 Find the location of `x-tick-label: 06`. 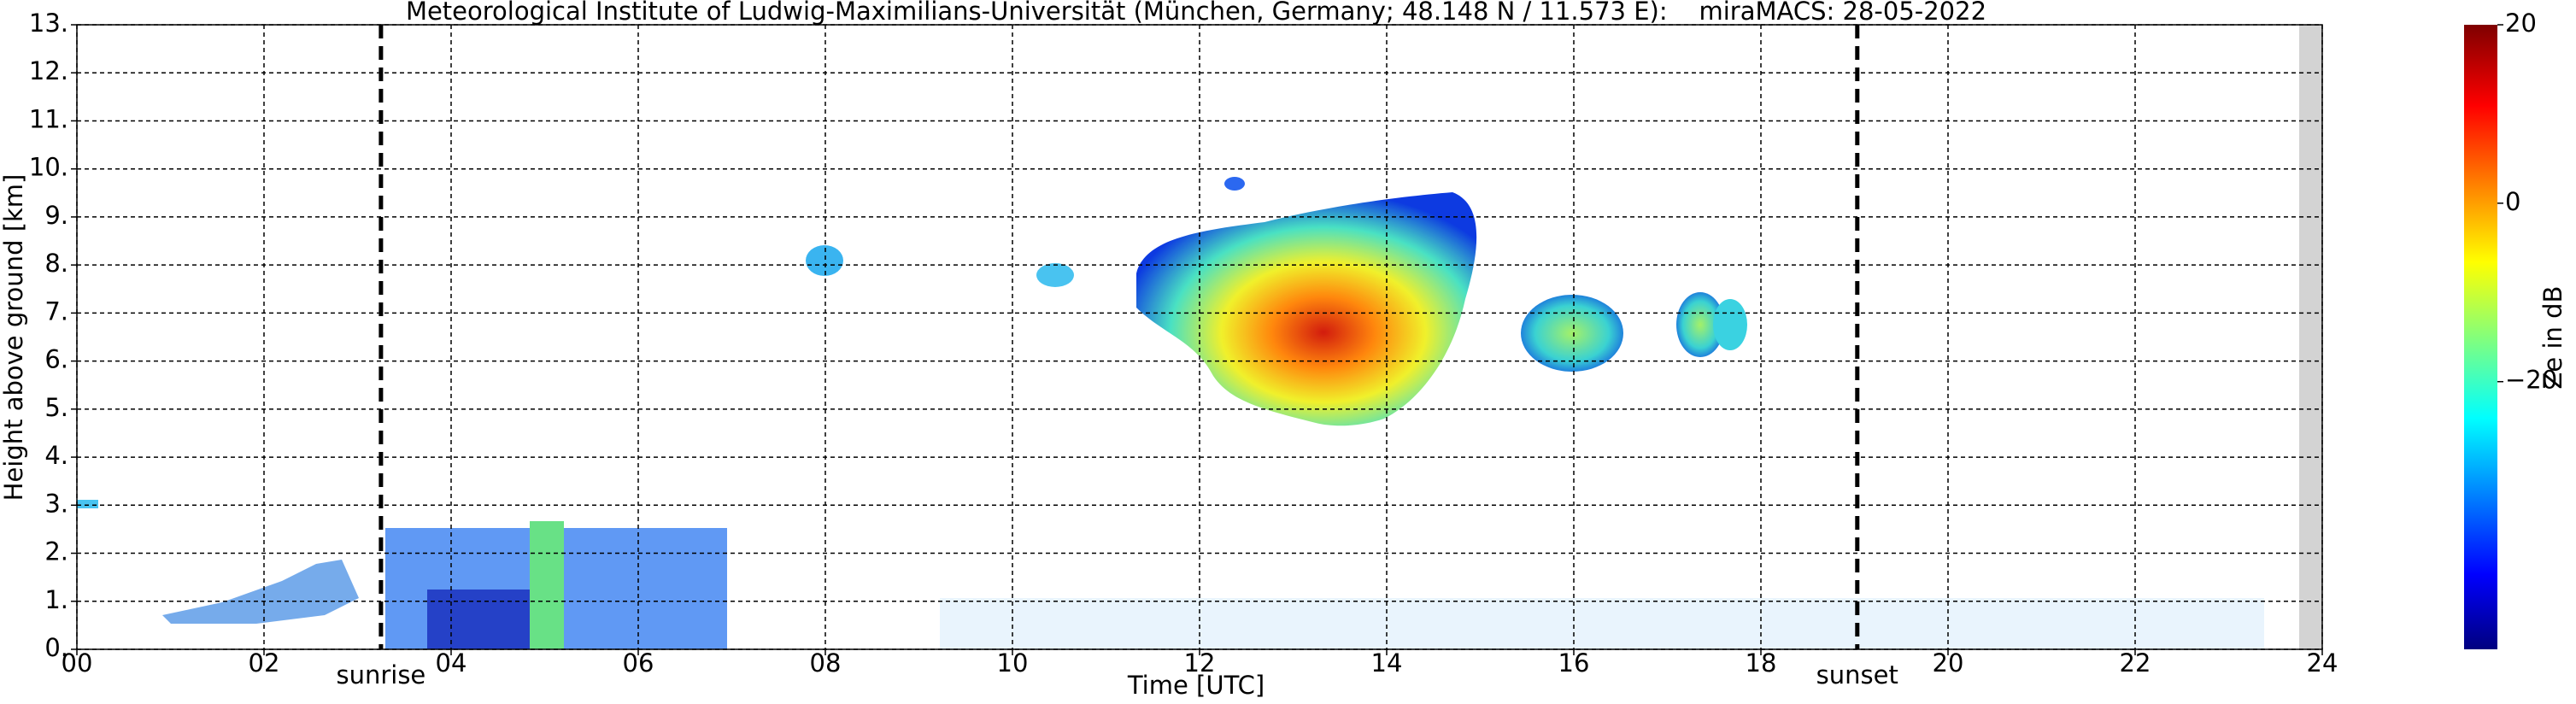

x-tick-label: 06 is located at coordinates (638, 663).